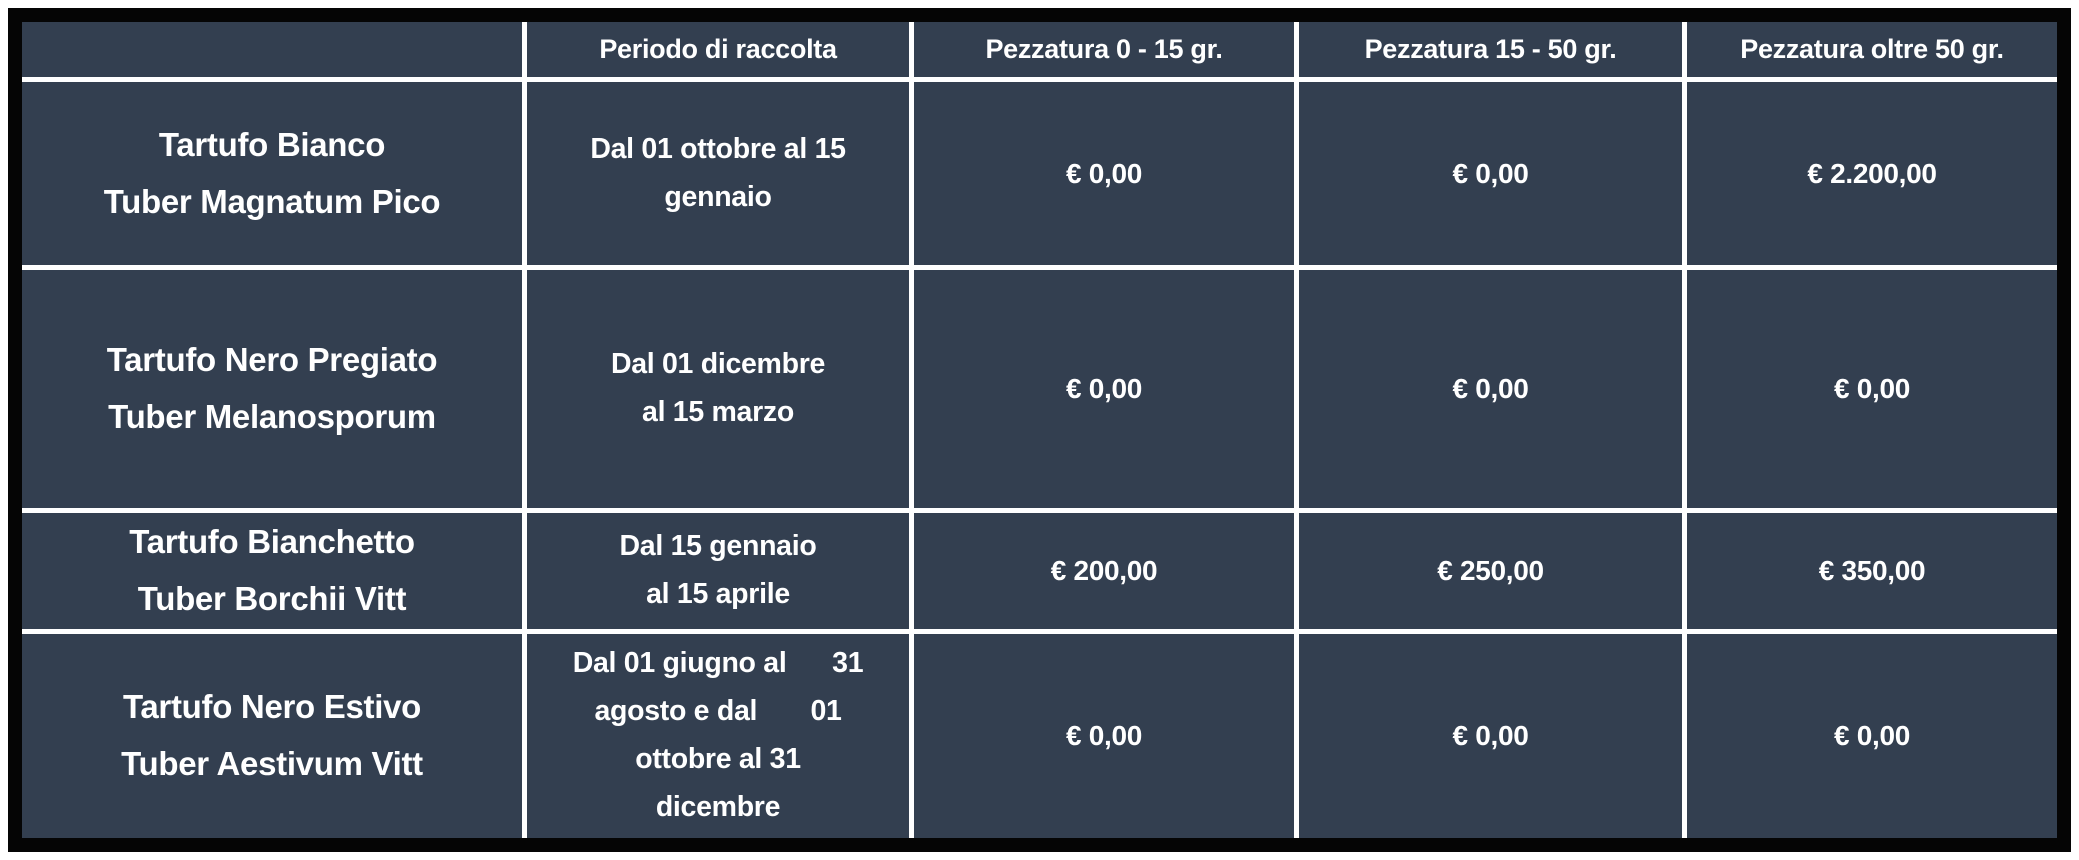 Image resolution: width=2079 pixels, height=860 pixels. I want to click on price-cell: € 200,00, so click(1104, 571).